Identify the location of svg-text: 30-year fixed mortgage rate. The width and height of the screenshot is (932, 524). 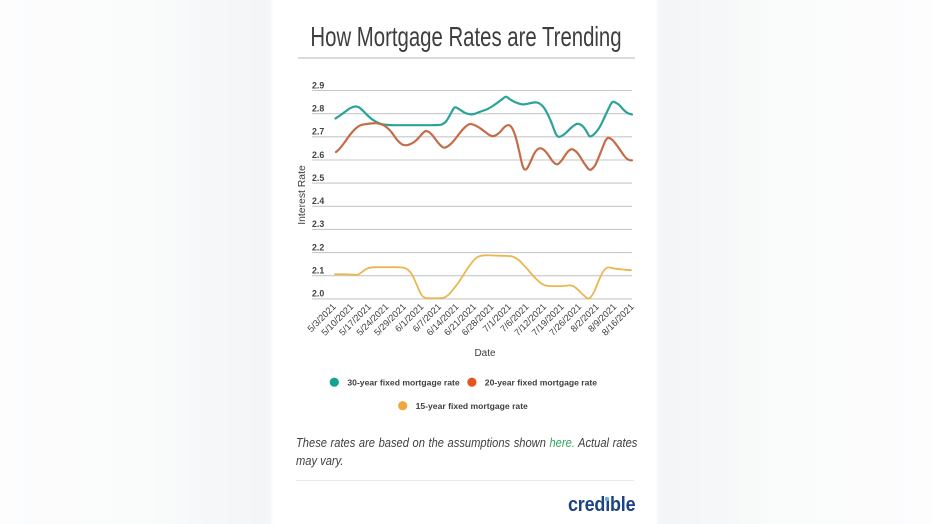
(403, 382).